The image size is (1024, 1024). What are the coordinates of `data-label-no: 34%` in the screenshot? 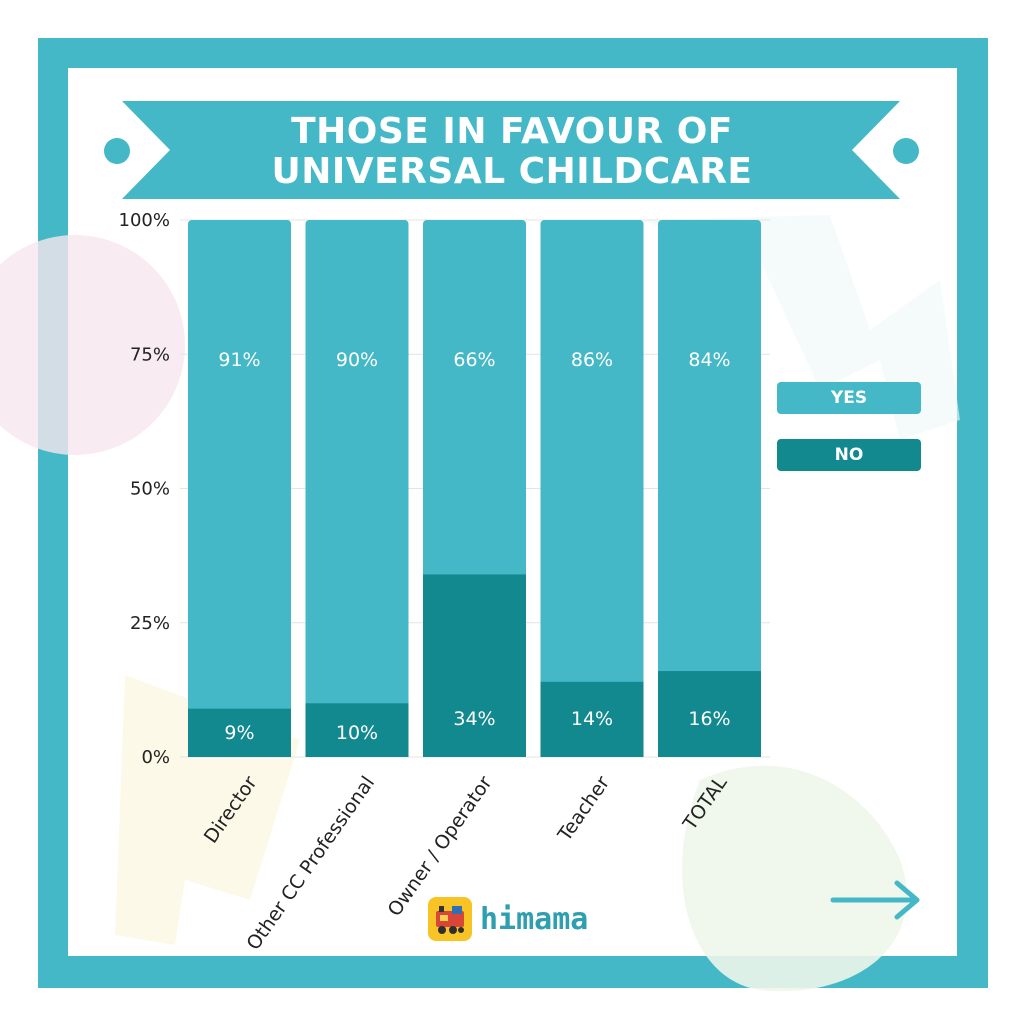 It's located at (474, 719).